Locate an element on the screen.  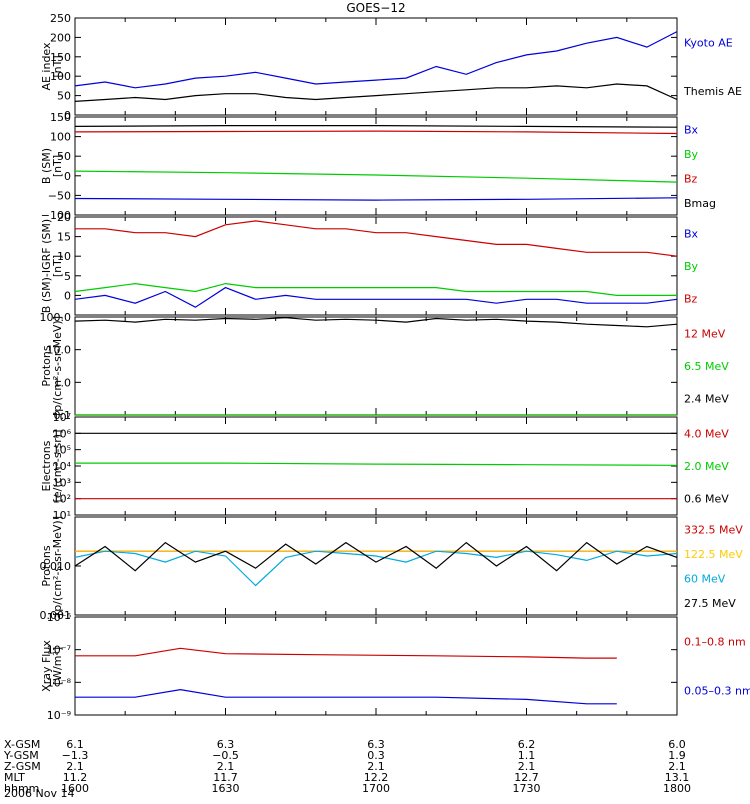
legend-label: 27.5 MeV is located at coordinates (710, 603).